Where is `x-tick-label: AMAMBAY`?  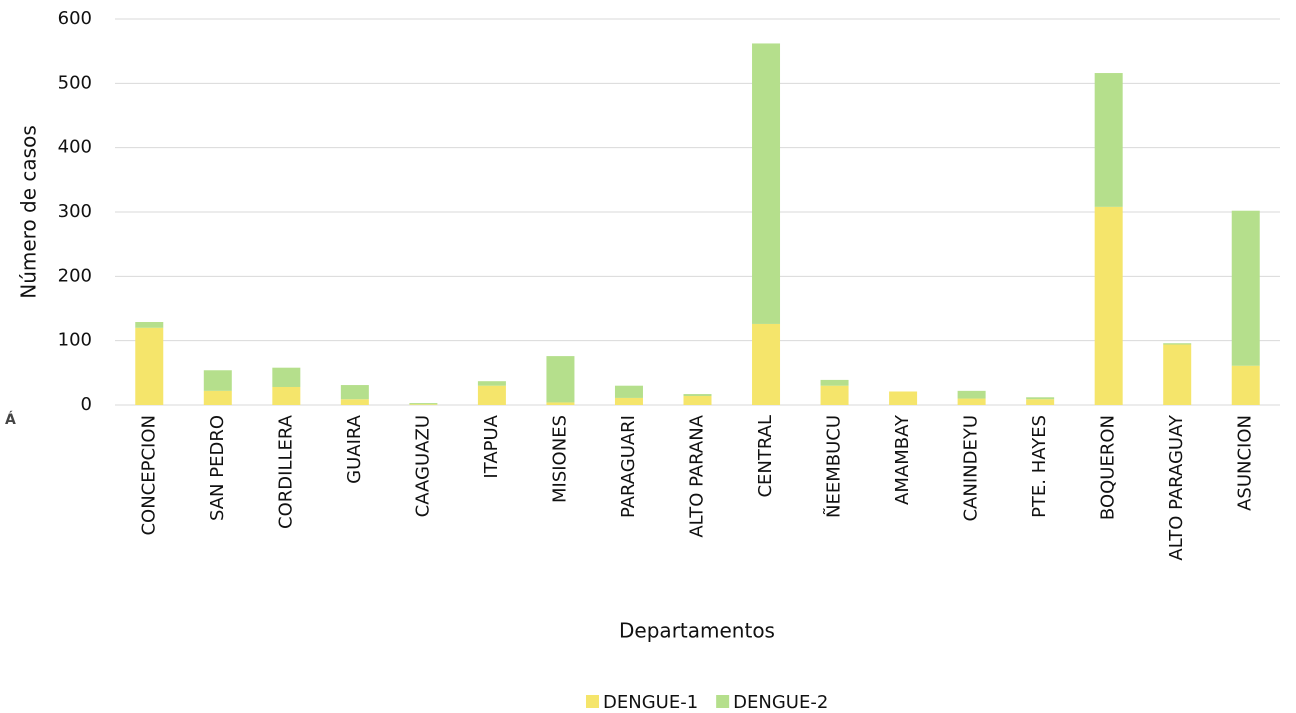
x-tick-label: AMAMBAY is located at coordinates (902, 459).